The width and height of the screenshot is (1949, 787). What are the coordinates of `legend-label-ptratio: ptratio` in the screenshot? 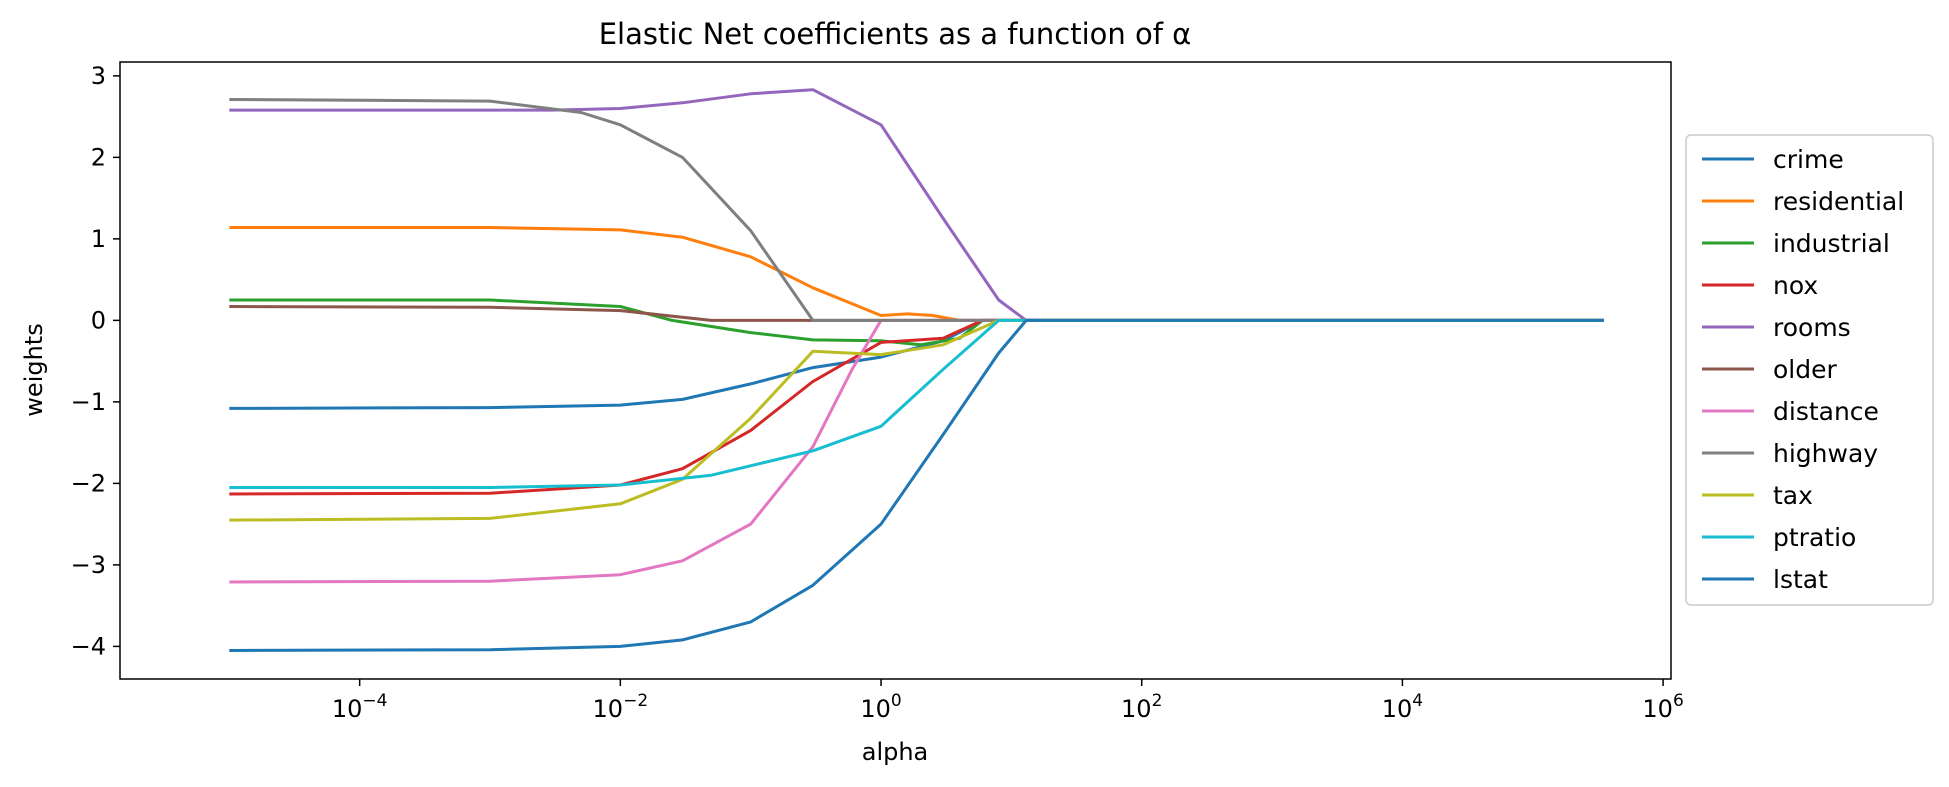 It's located at (1814, 537).